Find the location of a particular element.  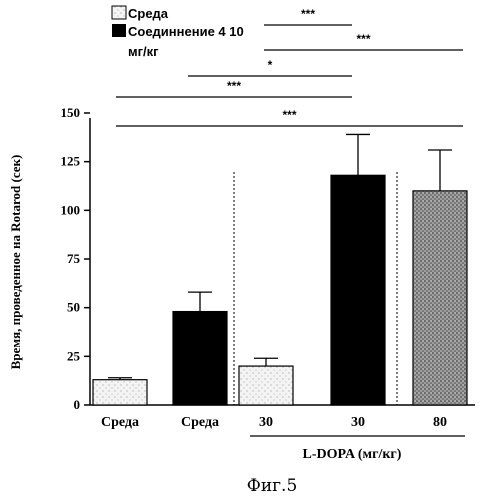

y-tick-label: 75 is located at coordinates (74, 258).